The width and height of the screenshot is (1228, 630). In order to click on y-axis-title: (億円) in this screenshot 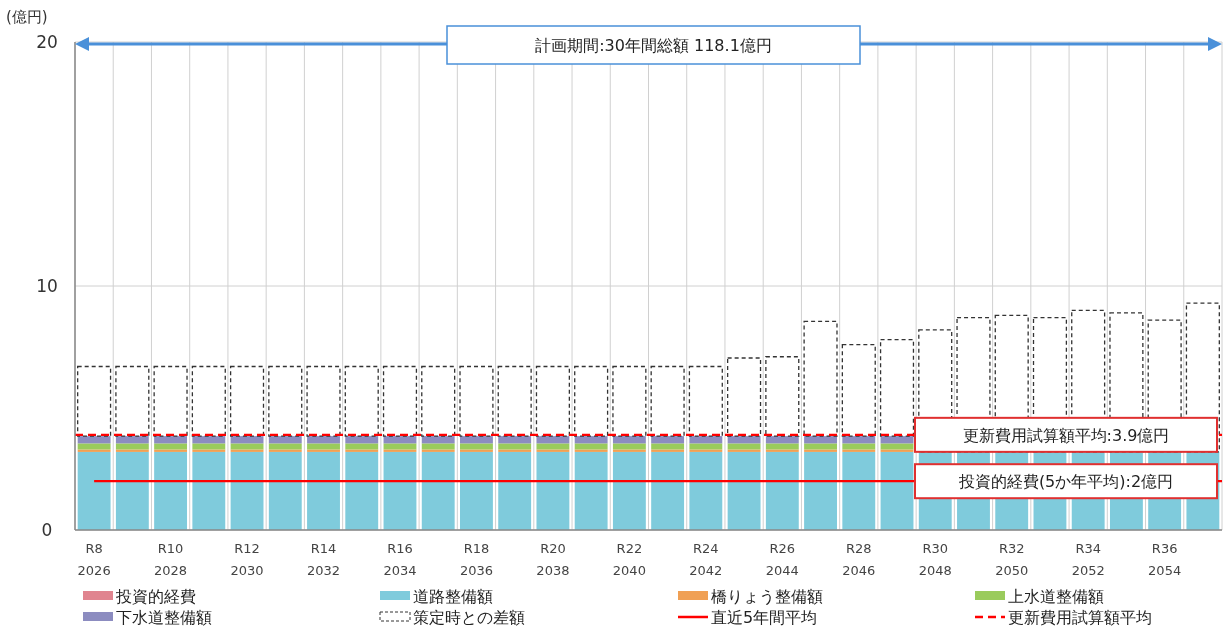, I will do `click(27, 17)`.